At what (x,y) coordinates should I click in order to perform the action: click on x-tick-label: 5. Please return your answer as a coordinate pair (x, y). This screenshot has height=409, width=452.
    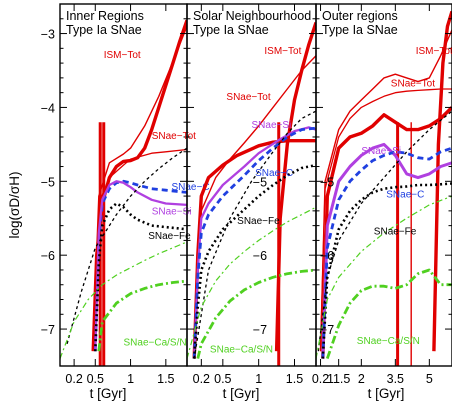
    Looking at the image, I should click on (429, 379).